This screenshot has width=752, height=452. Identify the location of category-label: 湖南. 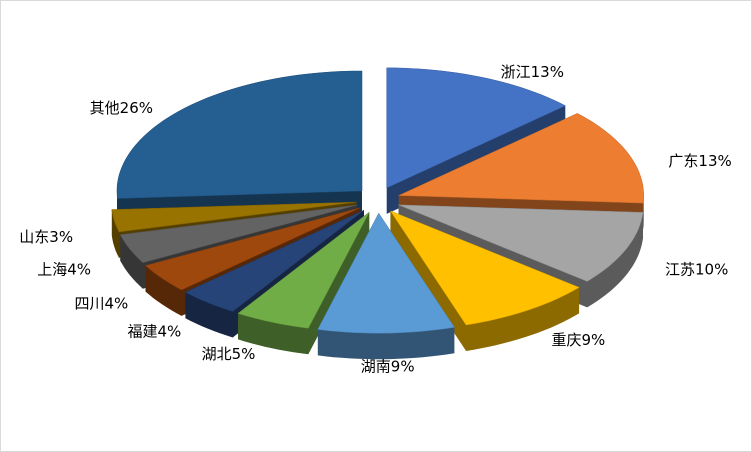
(376, 366).